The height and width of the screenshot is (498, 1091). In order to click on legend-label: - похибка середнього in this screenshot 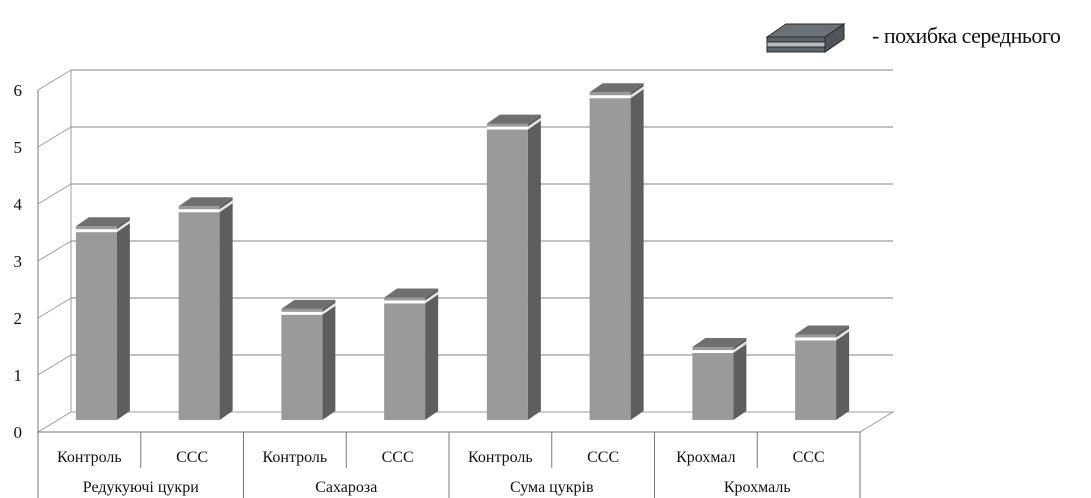, I will do `click(966, 35)`.